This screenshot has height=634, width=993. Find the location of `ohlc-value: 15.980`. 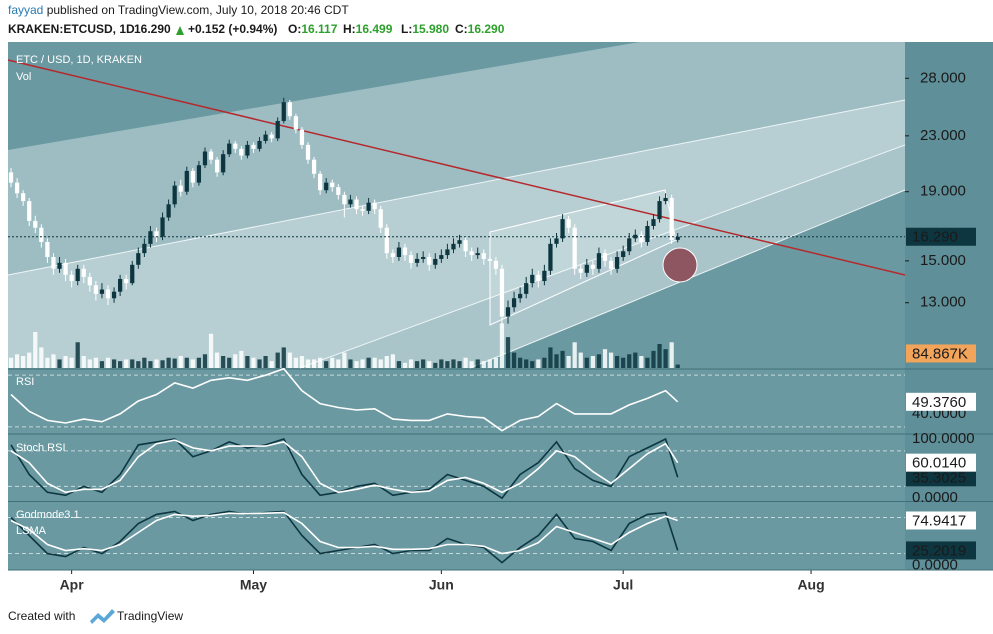

ohlc-value: 15.980 is located at coordinates (430, 29).